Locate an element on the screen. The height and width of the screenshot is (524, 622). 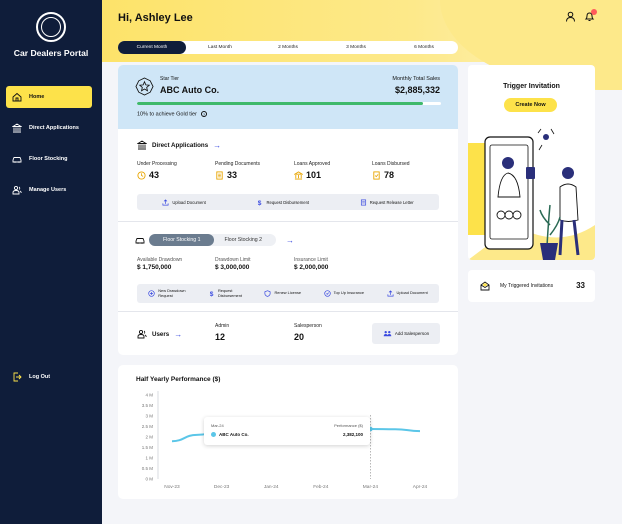
my-triggered-invitations-card: My Triggered Invitations 33 is located at coordinates (531, 286).